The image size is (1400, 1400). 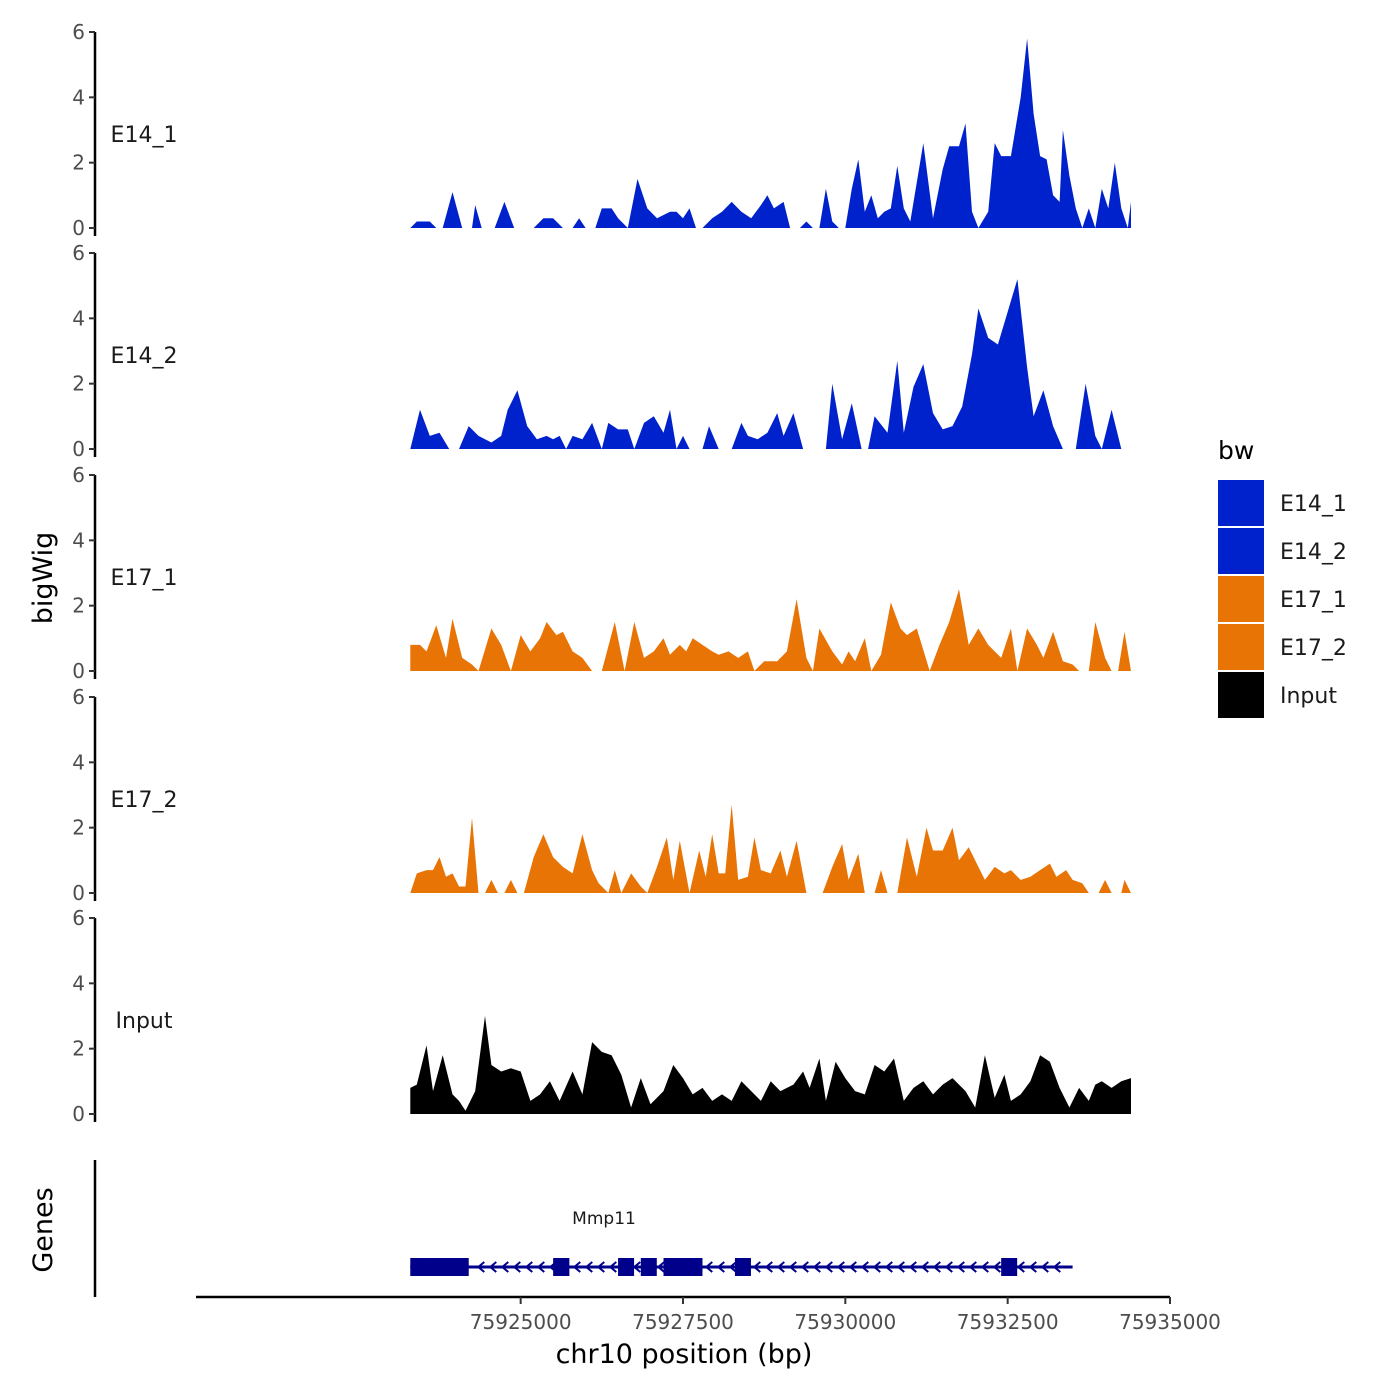 I want to click on track-E17_2: 0 2 4 6 E17_2, so click(x=601, y=795).